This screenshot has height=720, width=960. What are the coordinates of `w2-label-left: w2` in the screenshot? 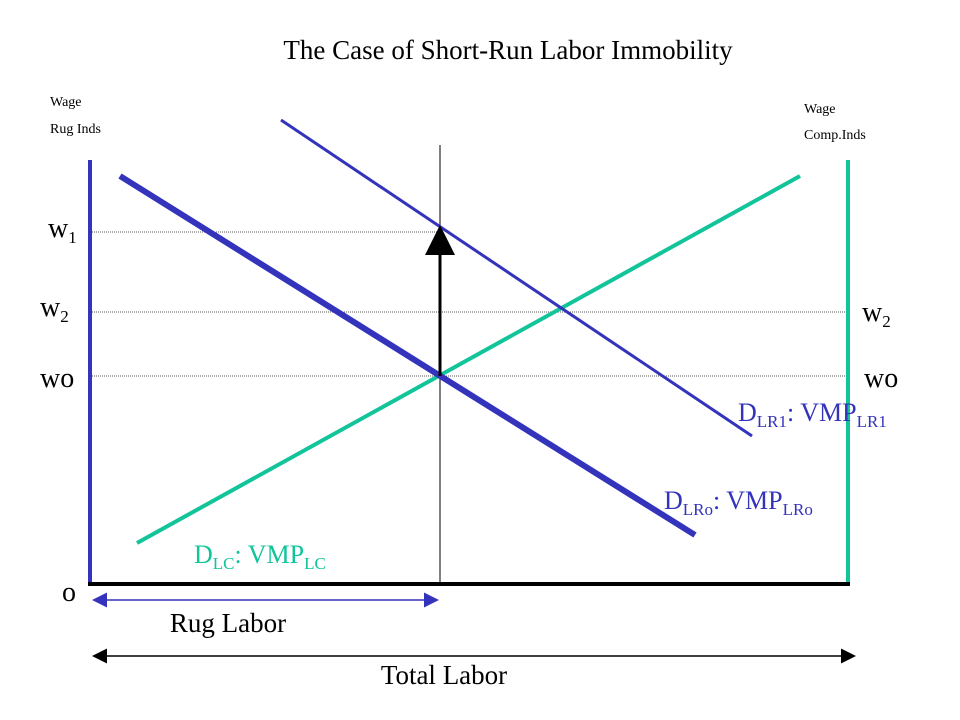 It's located at (54, 309).